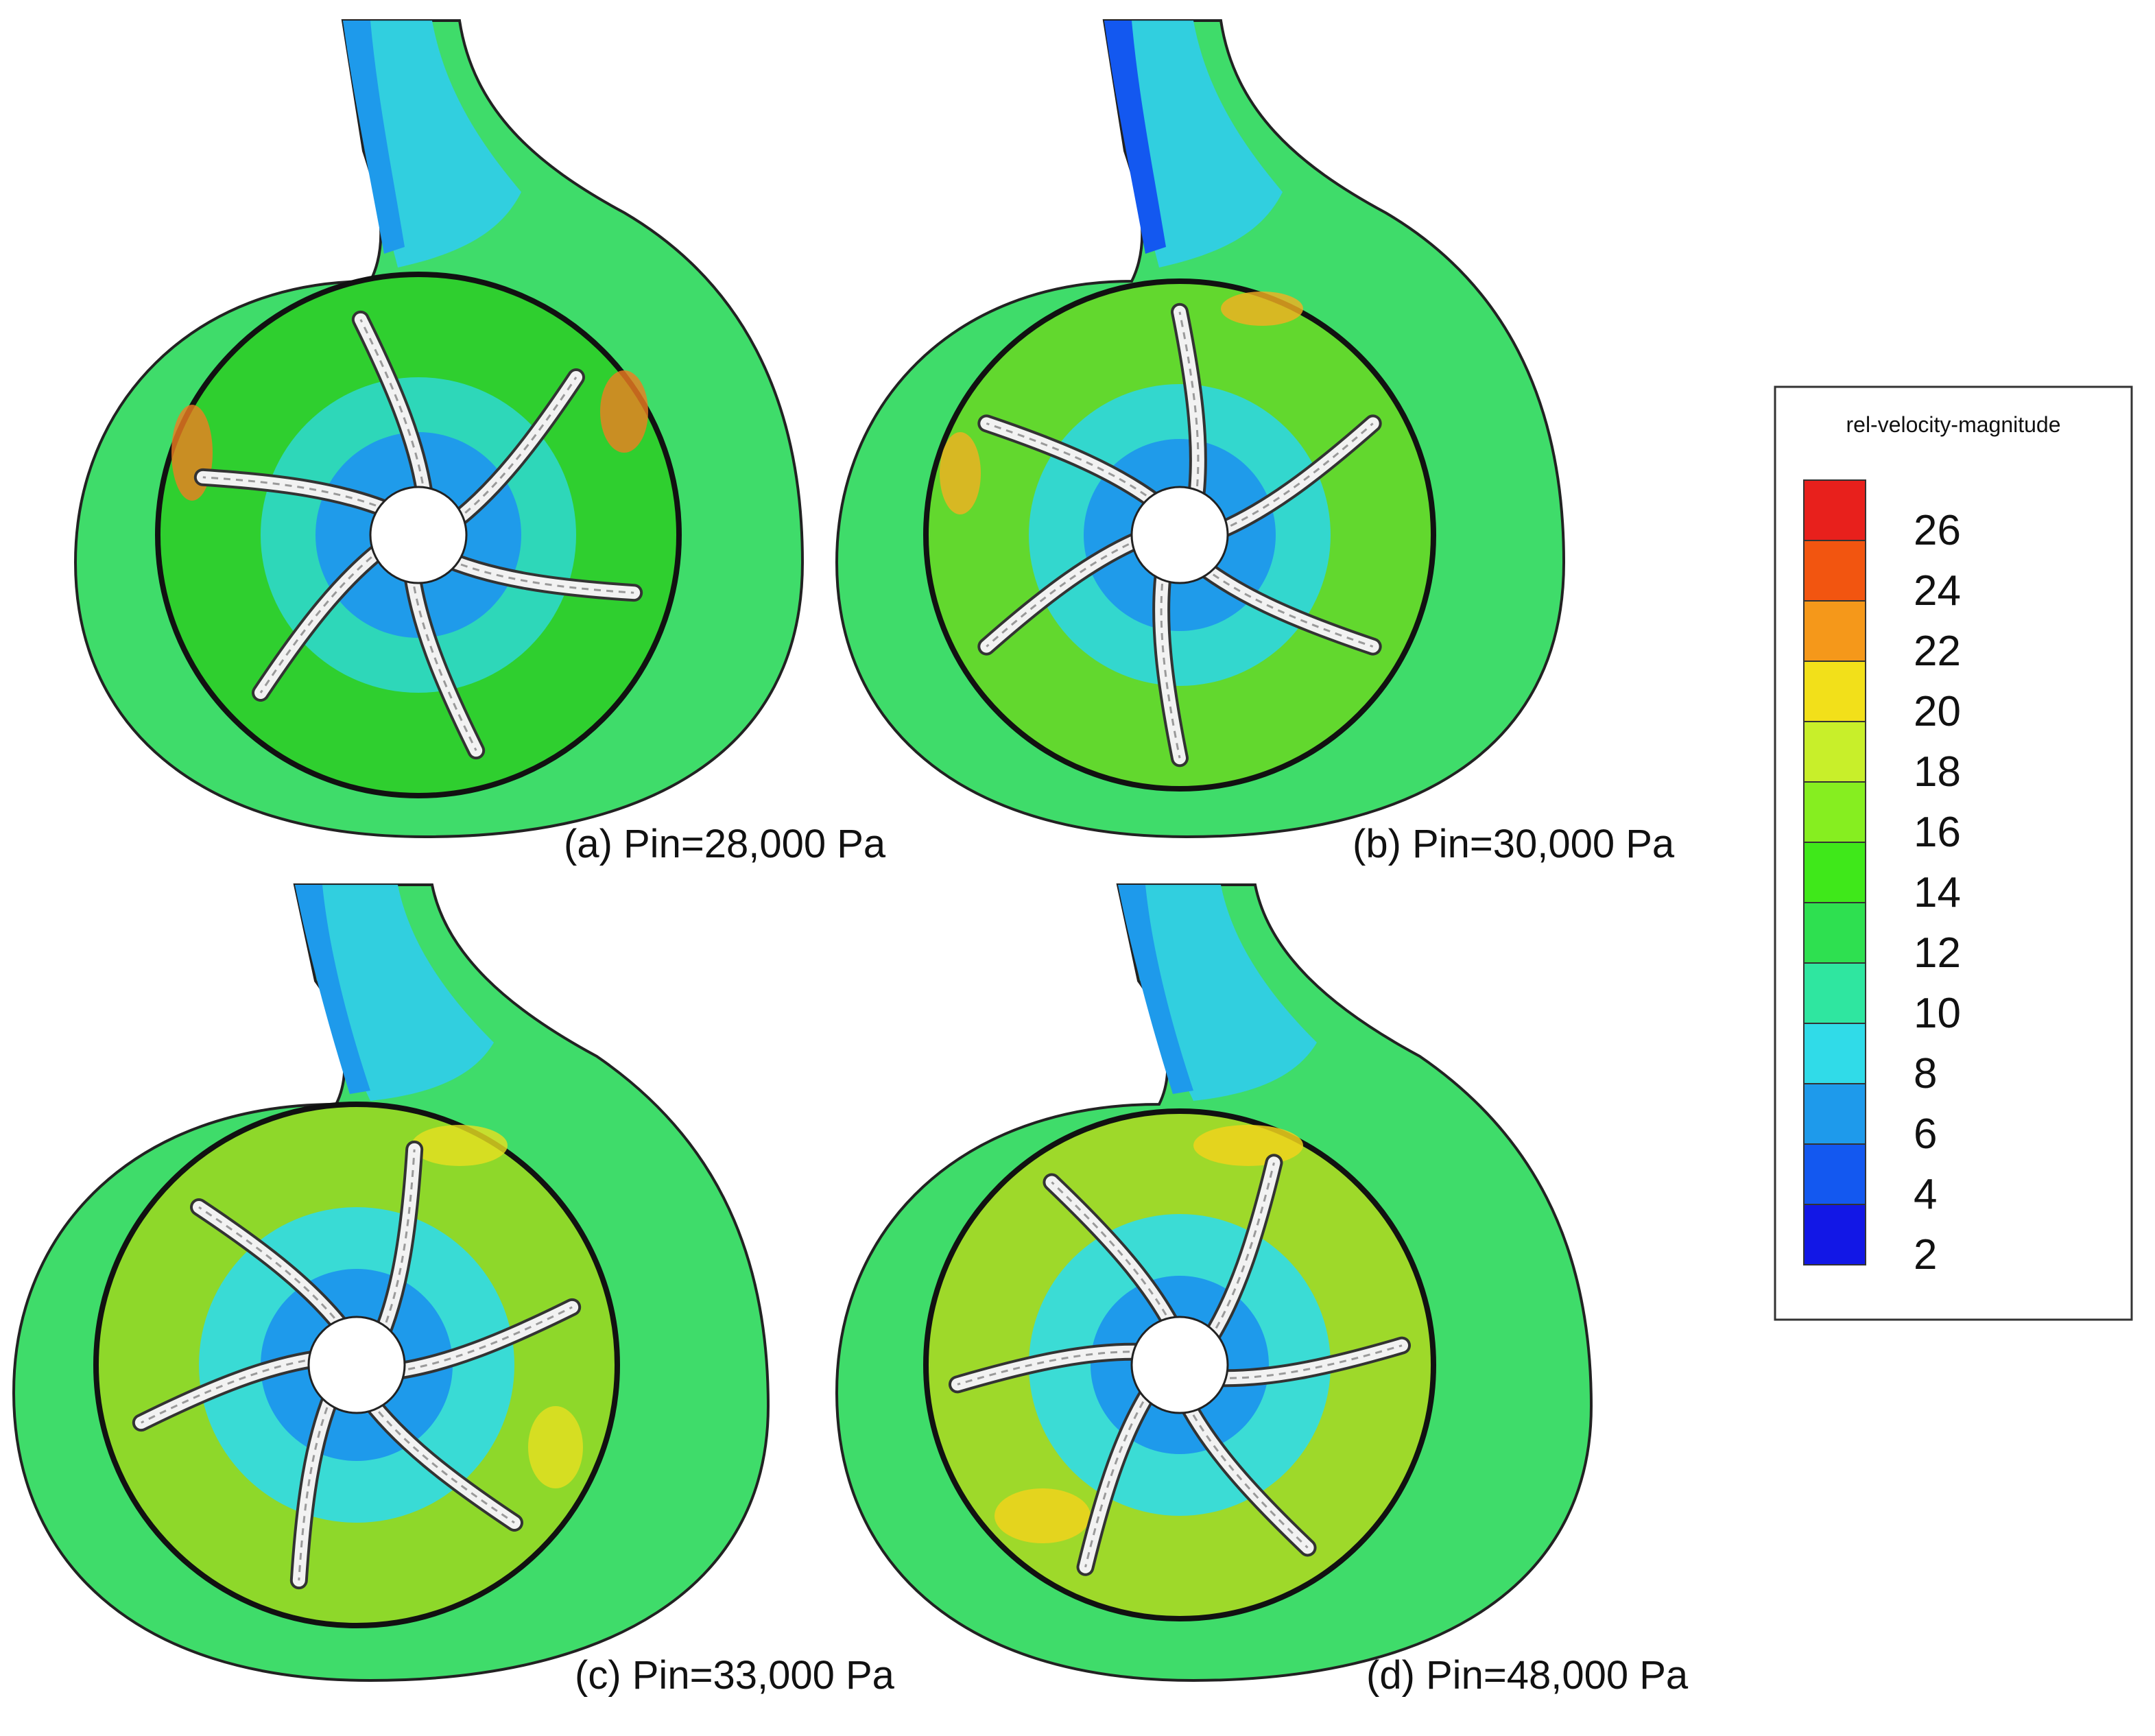 Image resolution: width=2155 pixels, height=1736 pixels. What do you see at coordinates (1953, 425) in the screenshot?
I see `legend-title: rel-velocity-magnitude` at bounding box center [1953, 425].